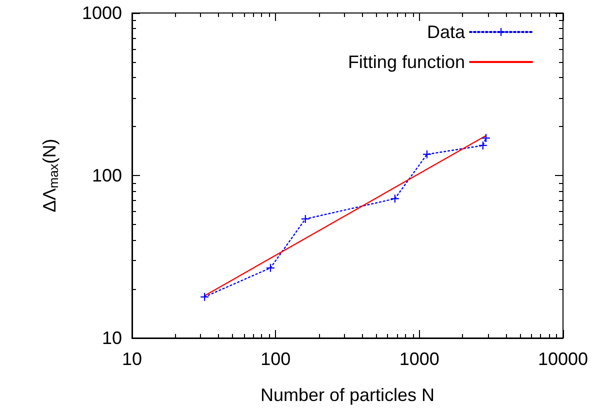 The width and height of the screenshot is (598, 414). I want to click on y-tick-label: 10, so click(112, 338).